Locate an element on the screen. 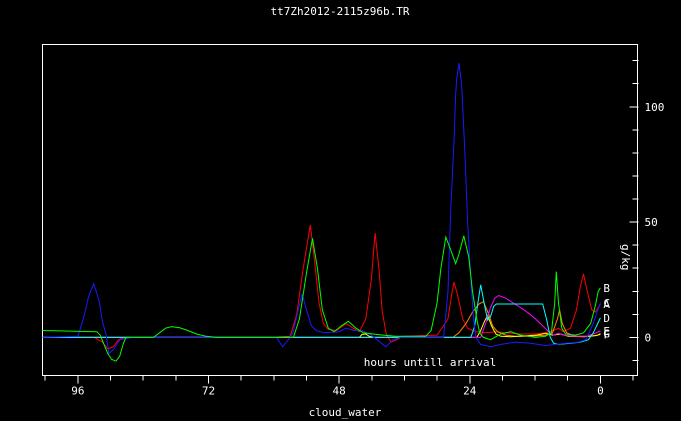 The image size is (681, 421). series-C-end-label: C is located at coordinates (606, 303).